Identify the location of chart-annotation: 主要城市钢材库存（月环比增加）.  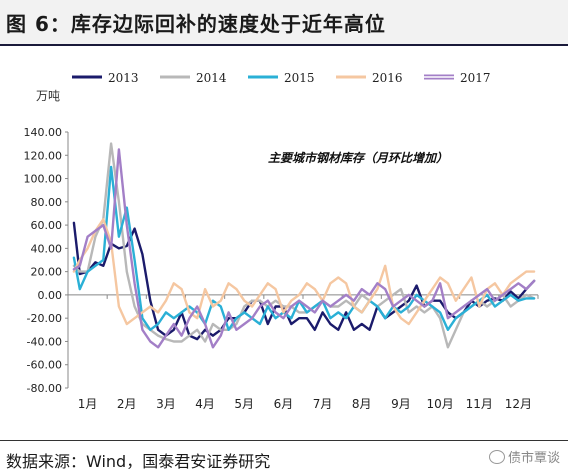
(358, 158).